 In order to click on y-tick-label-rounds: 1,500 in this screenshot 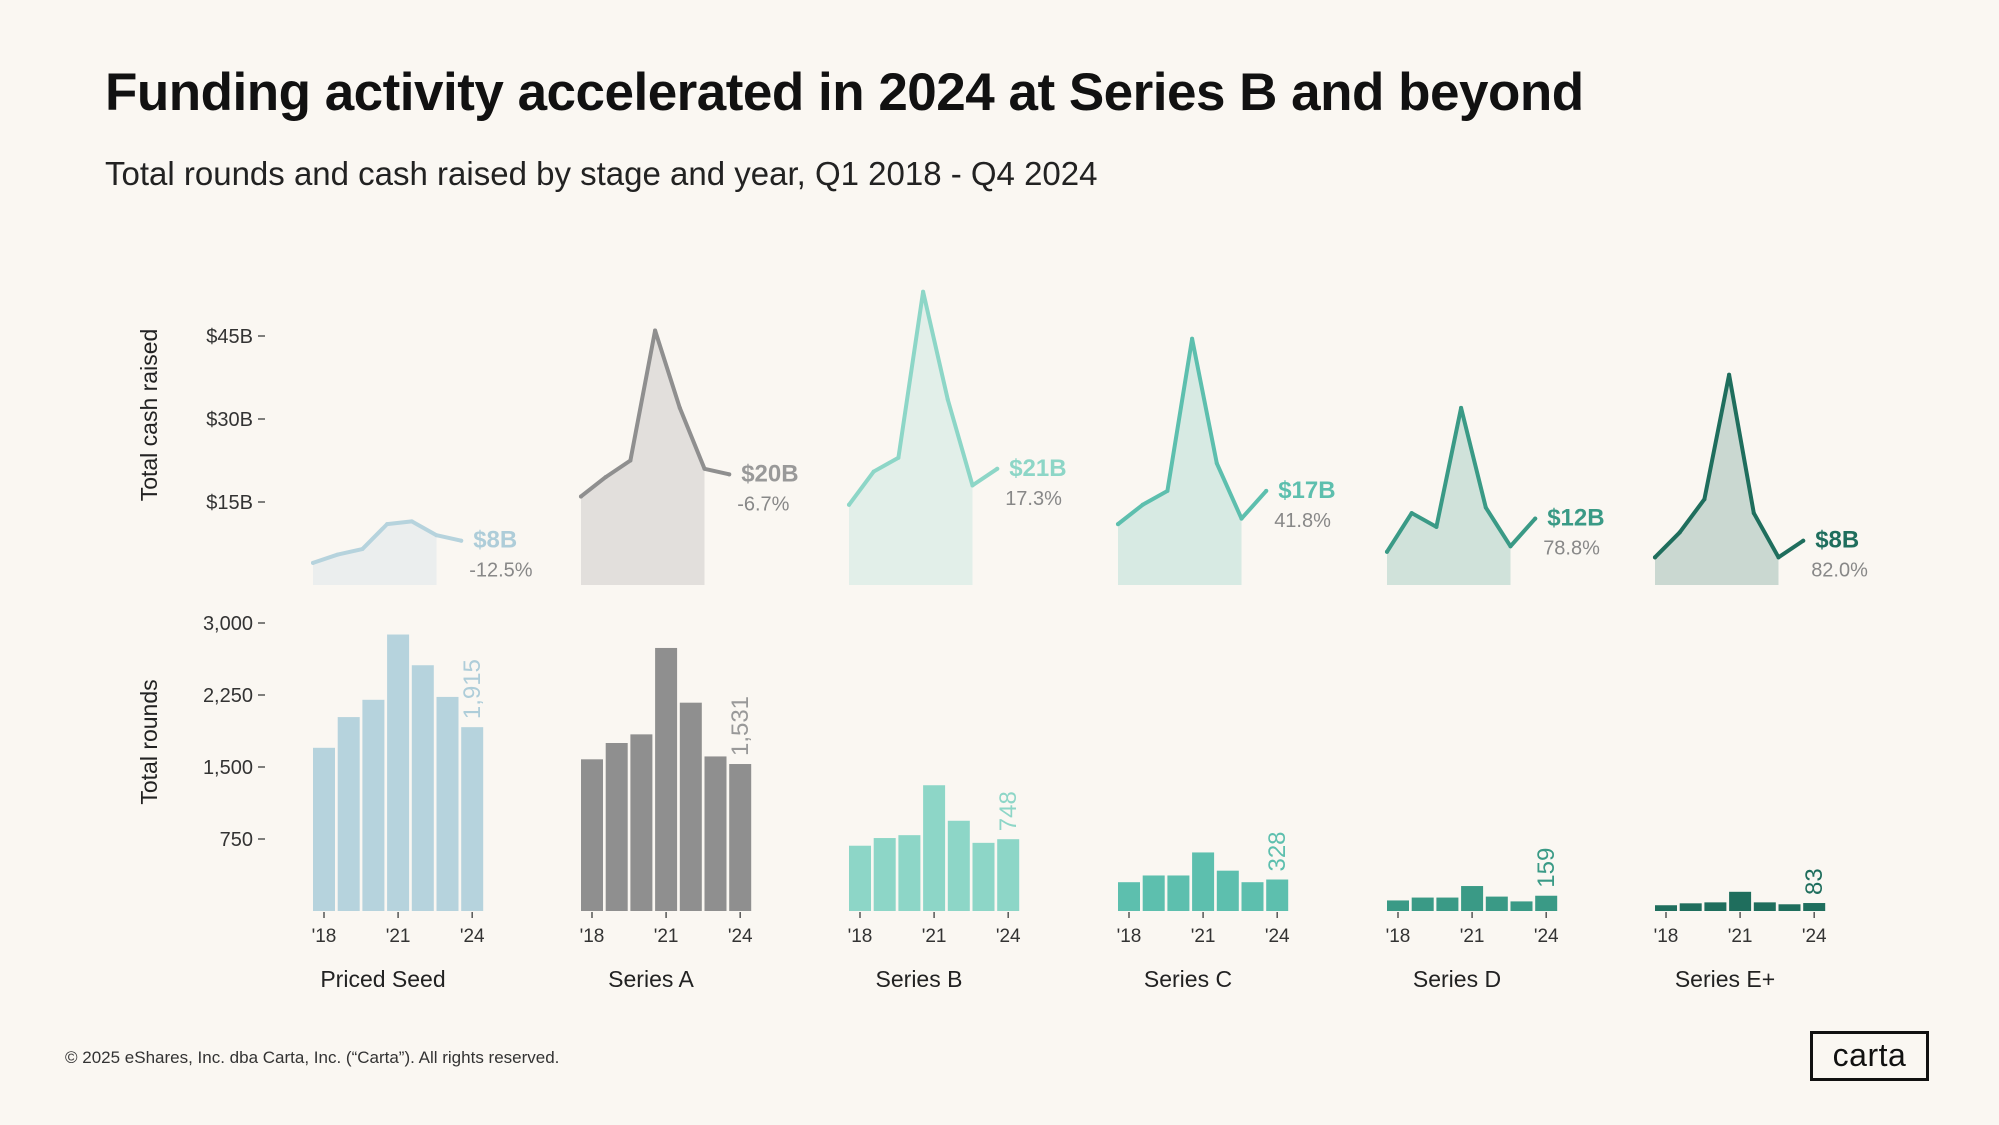, I will do `click(228, 768)`.